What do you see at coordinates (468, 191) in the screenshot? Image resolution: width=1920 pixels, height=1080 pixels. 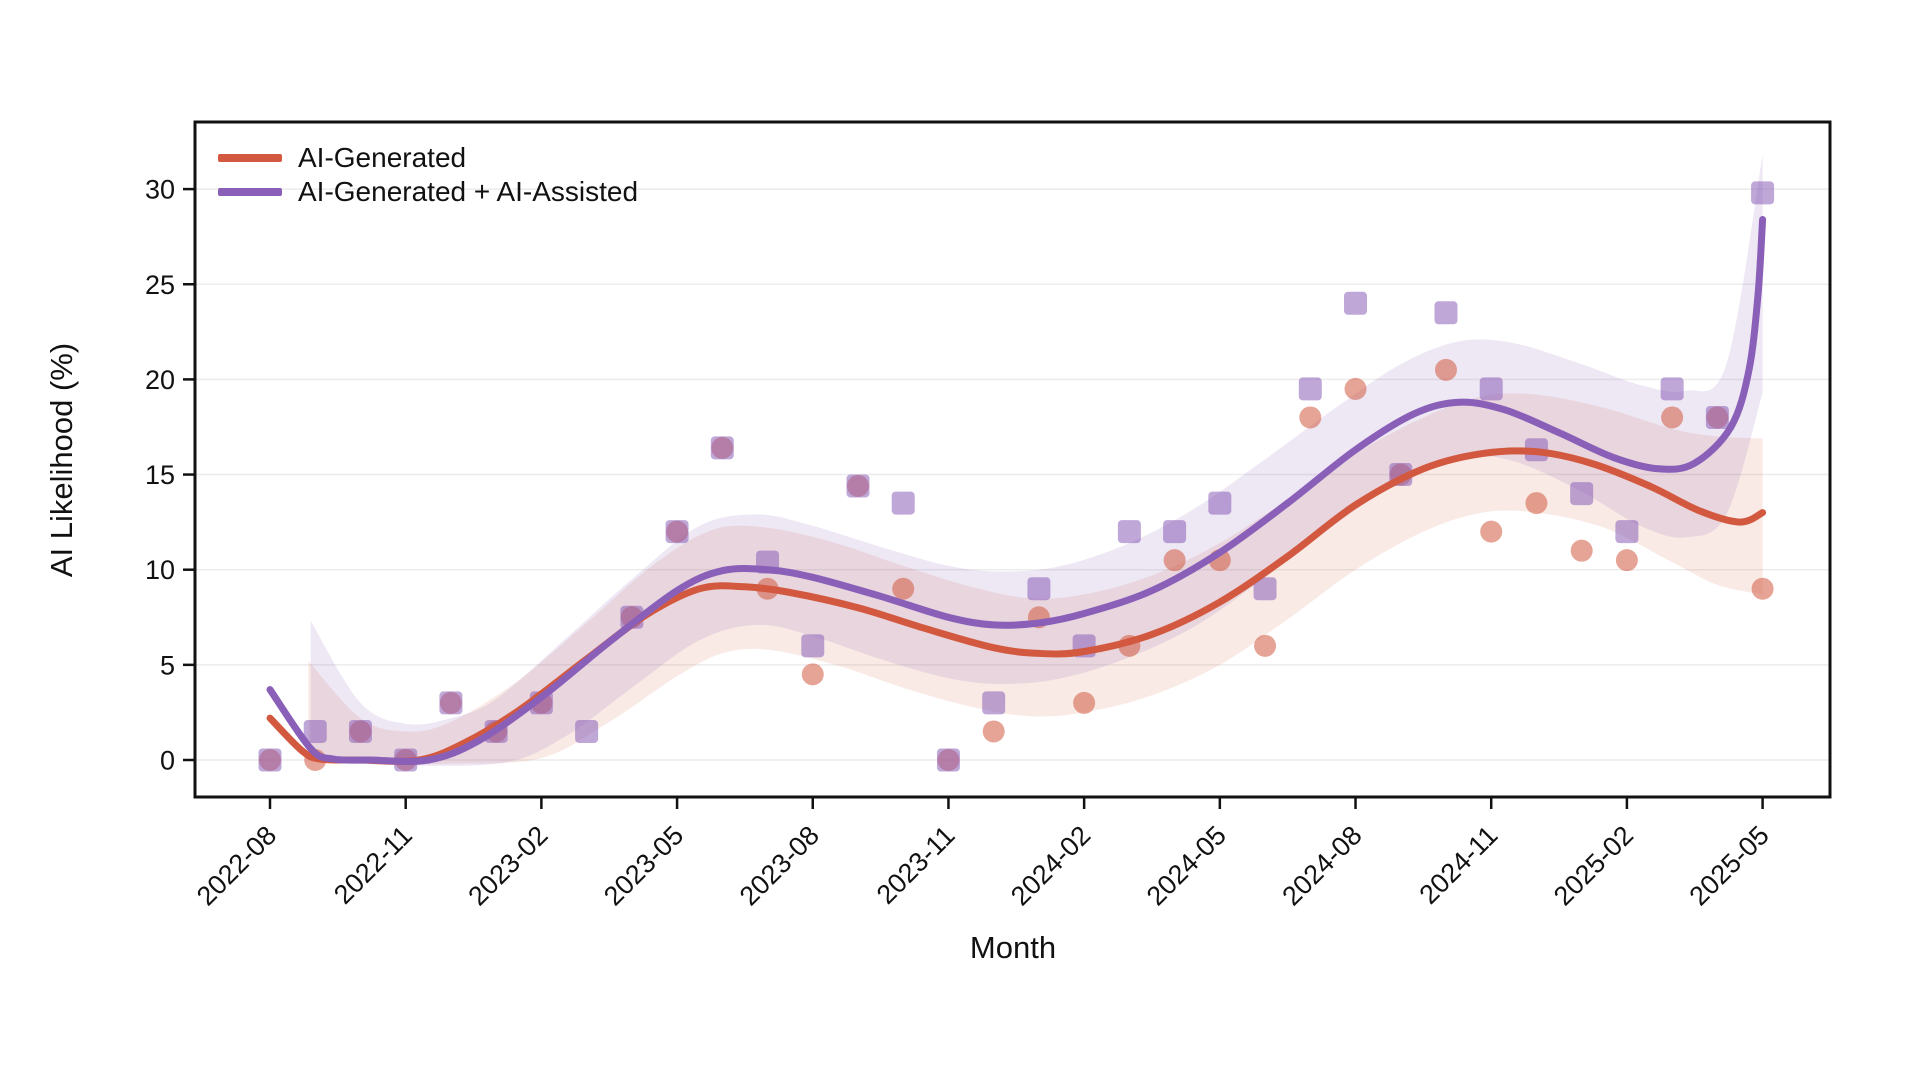 I see `legend-label-ai-generated-ai-assisted: AI-Generated + AI-Assisted` at bounding box center [468, 191].